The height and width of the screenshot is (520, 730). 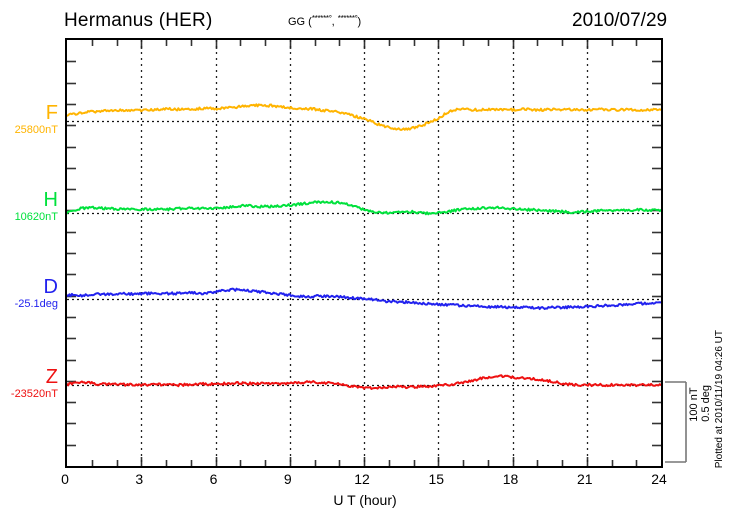 I want to click on component-baseline-f: 25800nT, so click(x=36, y=130).